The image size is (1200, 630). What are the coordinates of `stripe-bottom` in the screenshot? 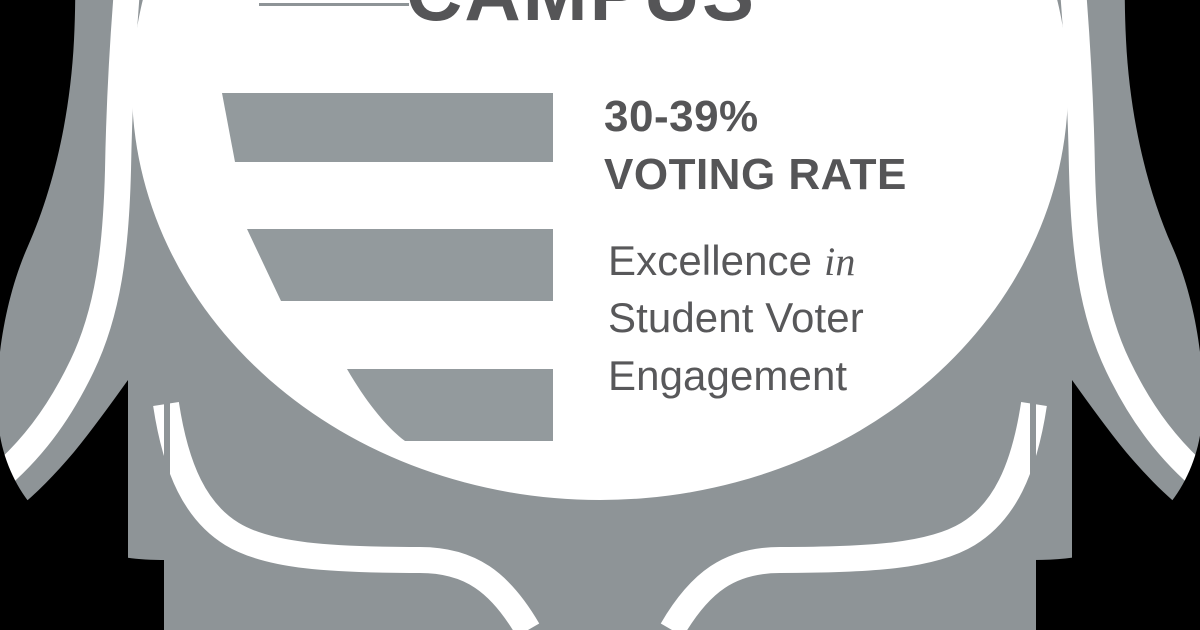 It's located at (450, 405).